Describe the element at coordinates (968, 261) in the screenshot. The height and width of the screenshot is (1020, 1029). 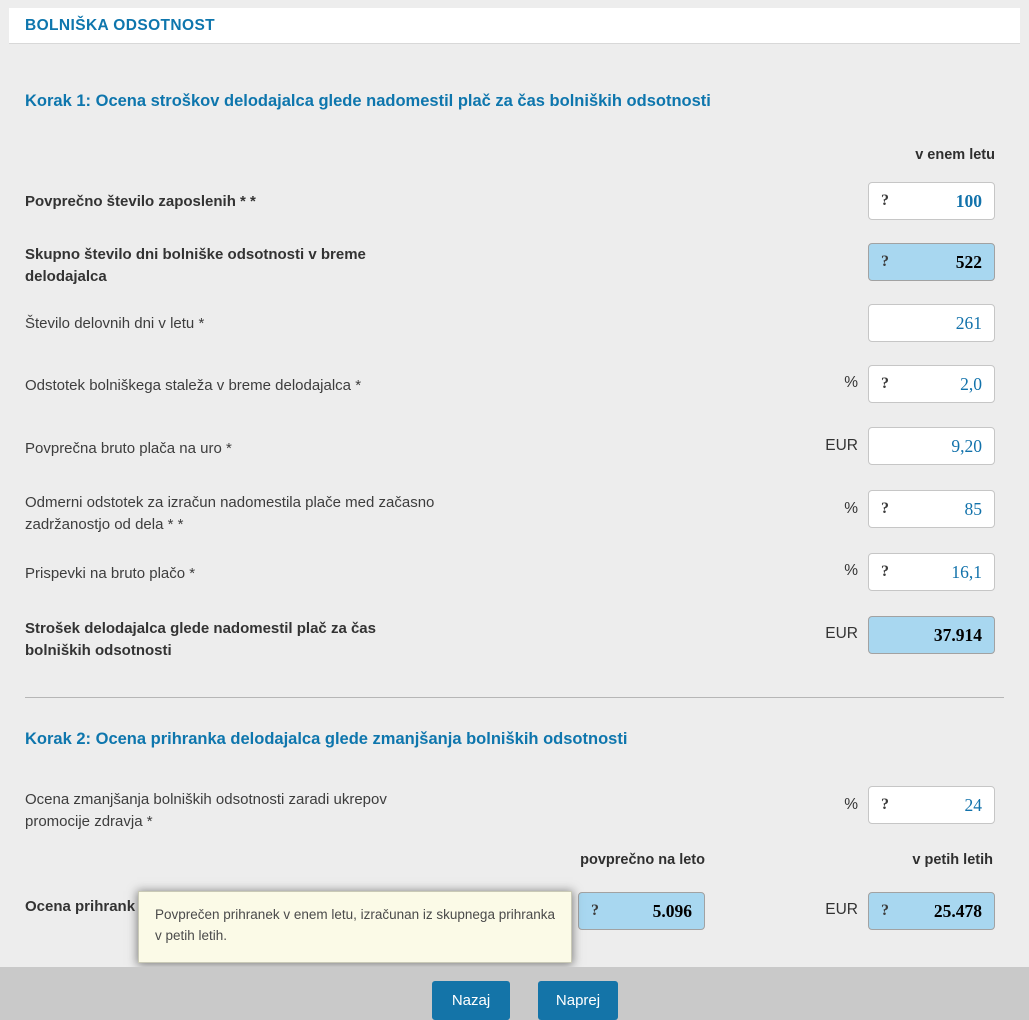
I see `field-value: 522` at that location.